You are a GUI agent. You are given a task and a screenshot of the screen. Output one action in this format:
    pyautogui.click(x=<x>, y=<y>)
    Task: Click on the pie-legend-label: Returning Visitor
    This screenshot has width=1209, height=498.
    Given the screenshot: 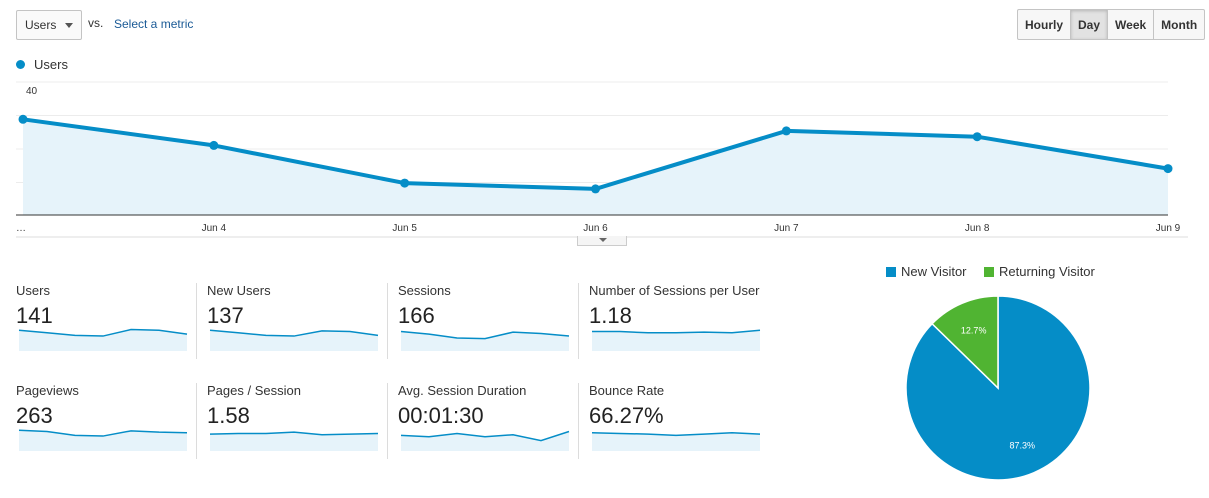 What is the action you would take?
    pyautogui.click(x=1047, y=271)
    